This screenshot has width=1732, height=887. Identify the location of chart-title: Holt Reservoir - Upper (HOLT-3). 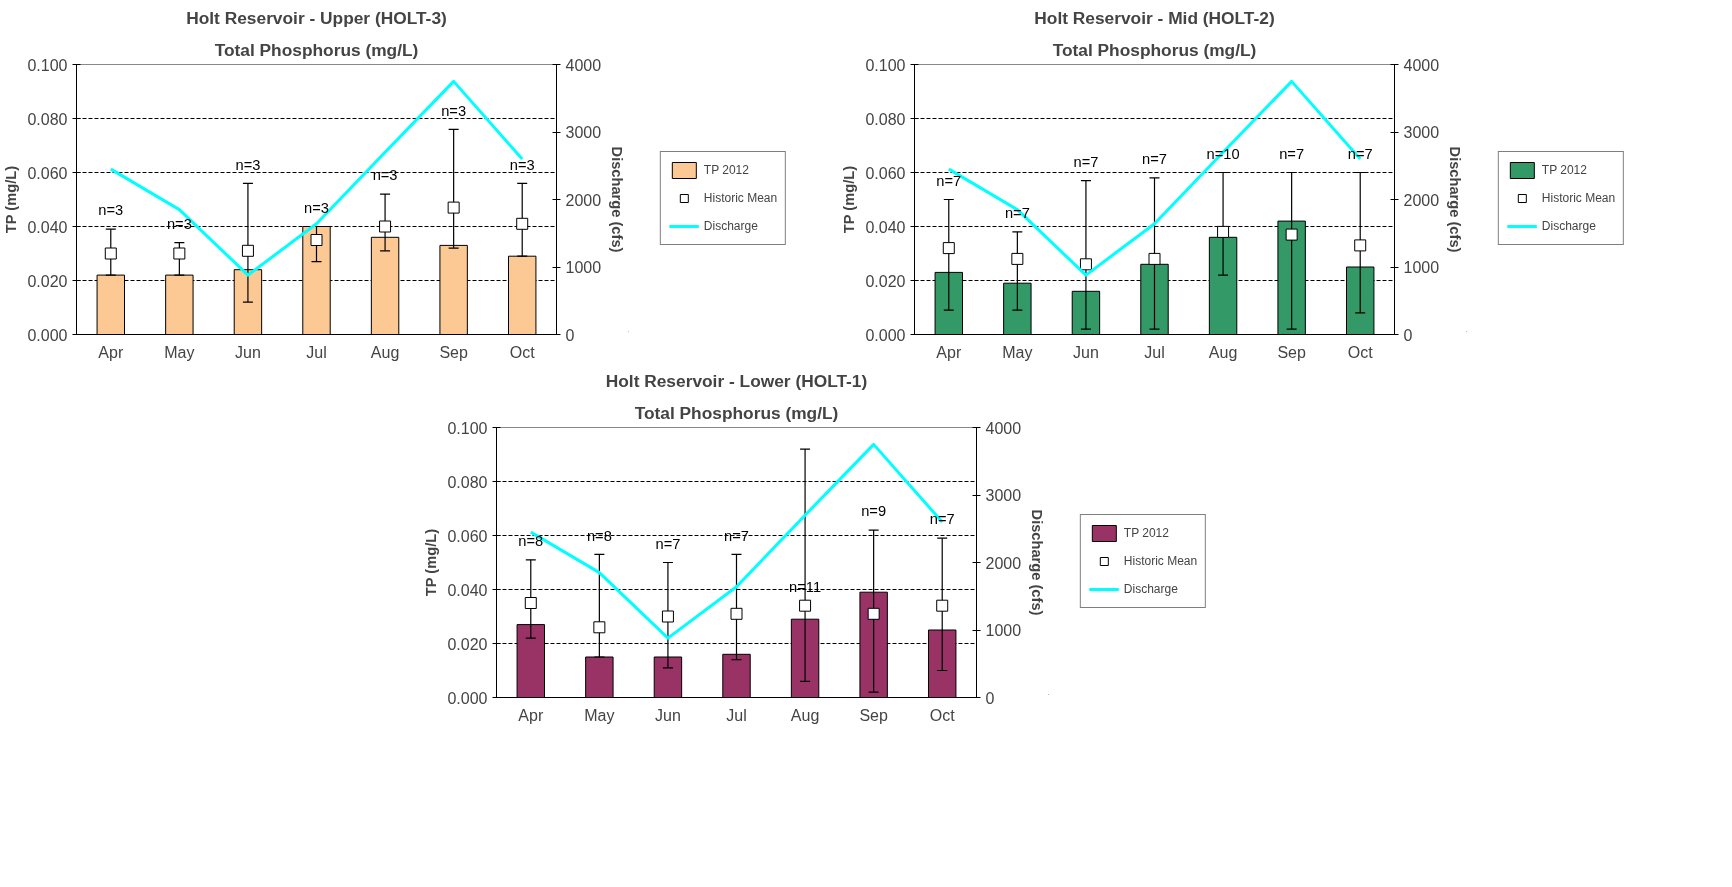
(316, 17).